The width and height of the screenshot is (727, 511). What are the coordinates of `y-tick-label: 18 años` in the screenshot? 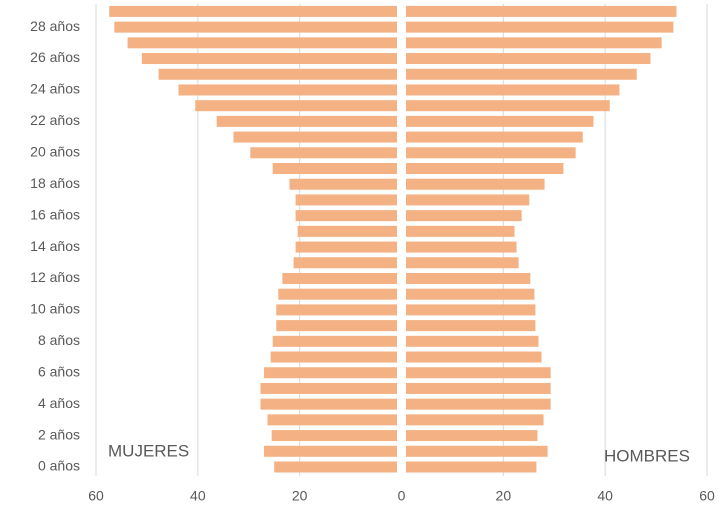 It's located at (55, 183).